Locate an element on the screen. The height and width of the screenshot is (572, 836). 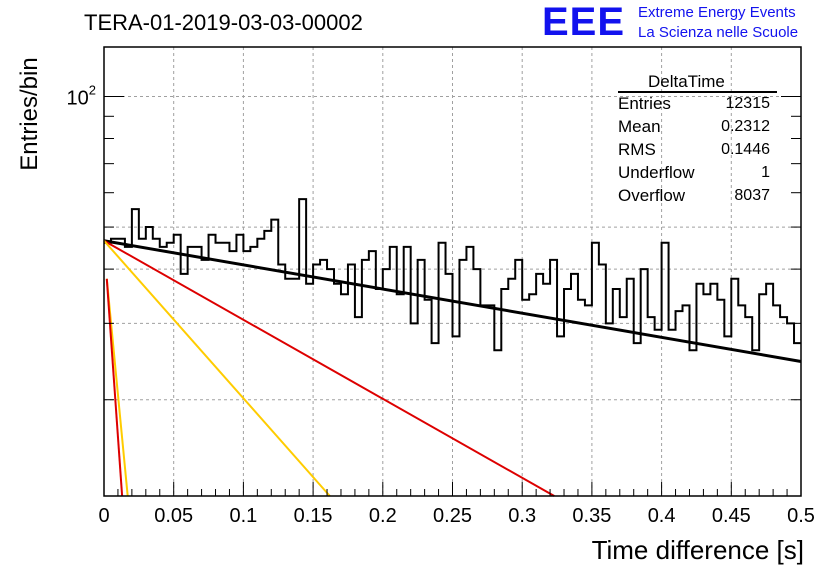
x-tick-label: 0.5 is located at coordinates (801, 516).